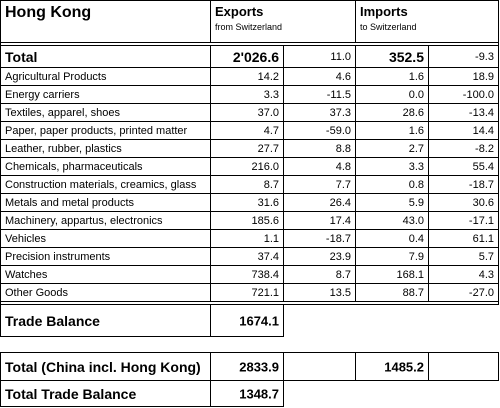 The width and height of the screenshot is (500, 408). Describe the element at coordinates (105, 274) in the screenshot. I see `row-label-cell: Watches` at that location.